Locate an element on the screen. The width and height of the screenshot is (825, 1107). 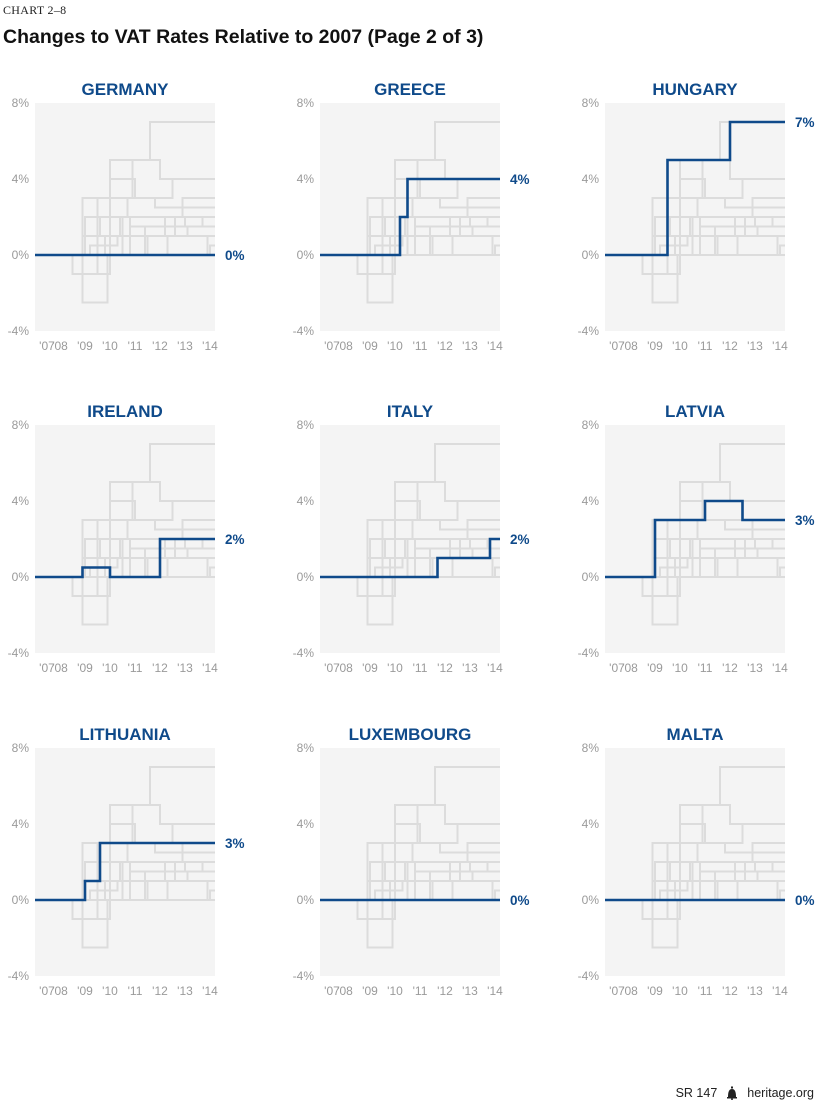
highlight-line-greece is located at coordinates (410, 217).